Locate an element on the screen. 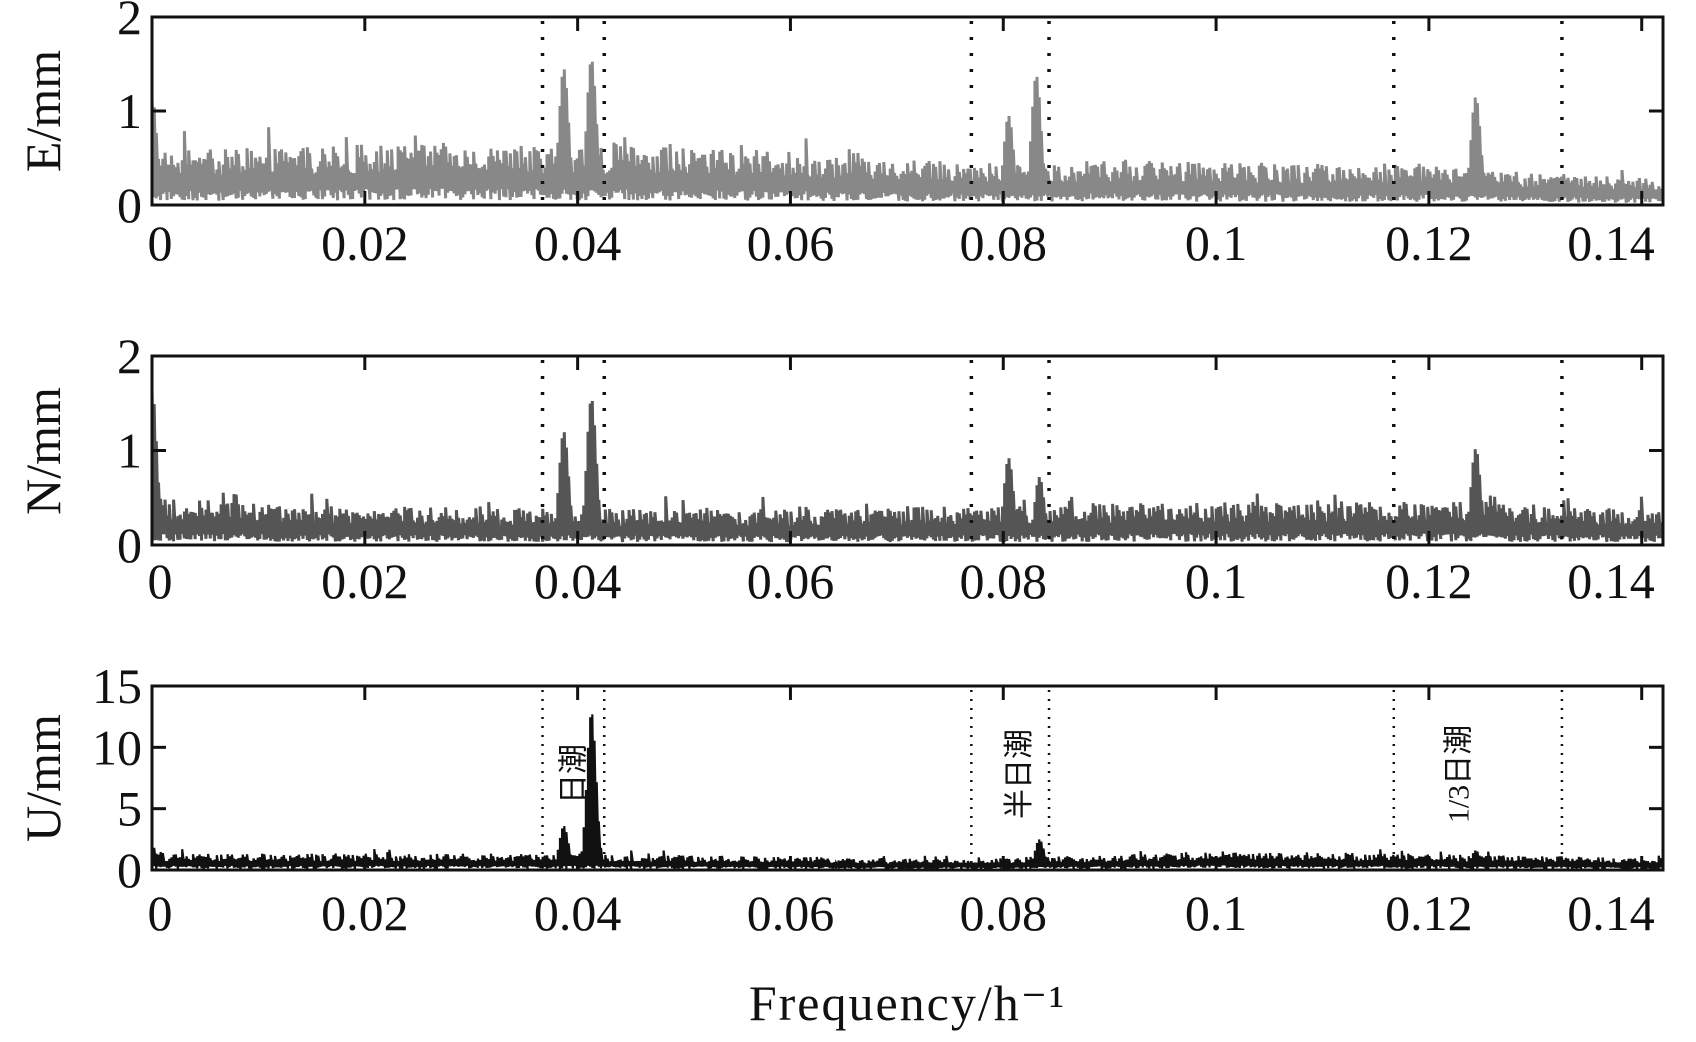 The height and width of the screenshot is (1042, 1696). band-annotation: 半日潮 is located at coordinates (1019, 774).